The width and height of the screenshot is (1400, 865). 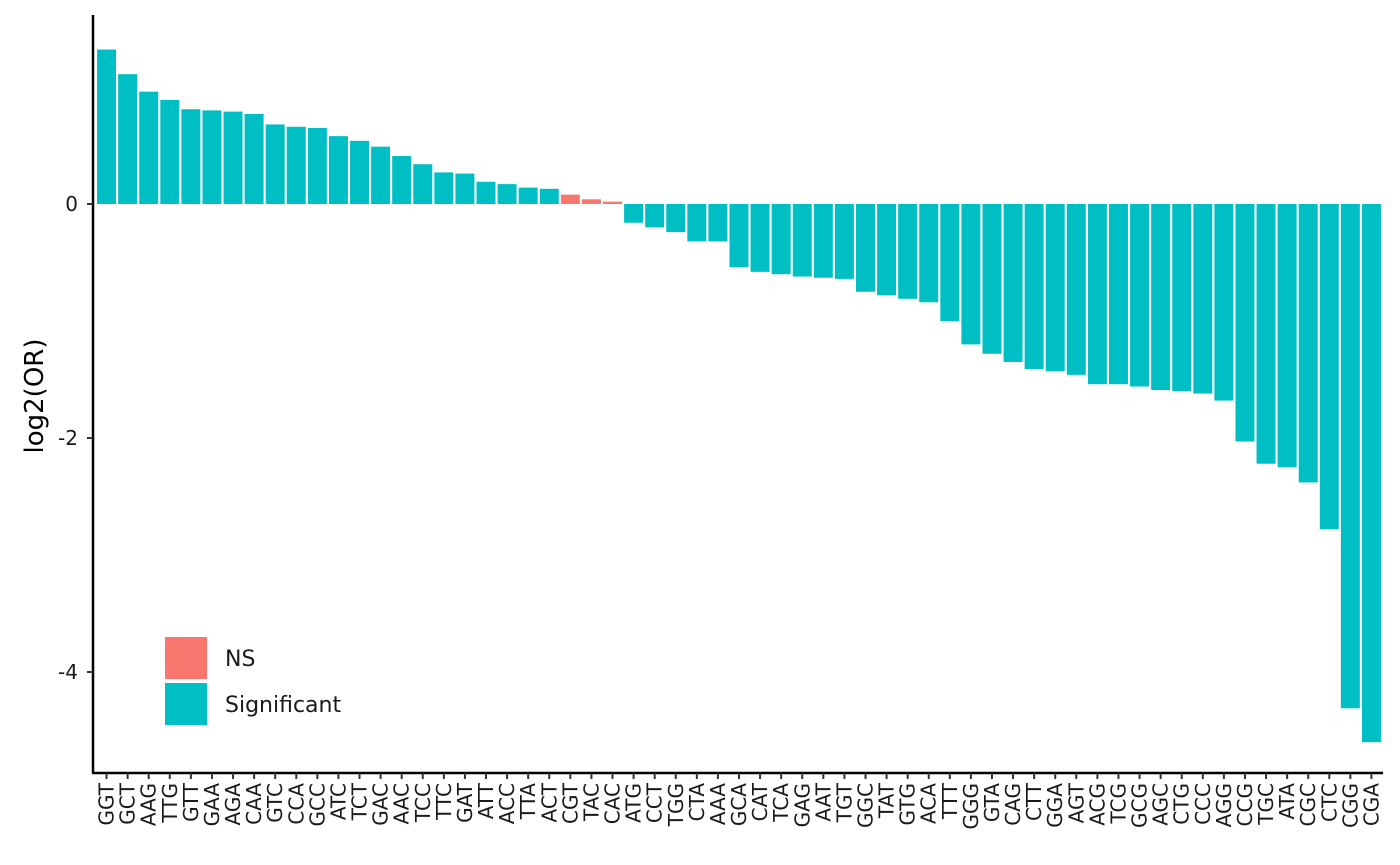 I want to click on x-tick-label: CCC, so click(x=1203, y=804).